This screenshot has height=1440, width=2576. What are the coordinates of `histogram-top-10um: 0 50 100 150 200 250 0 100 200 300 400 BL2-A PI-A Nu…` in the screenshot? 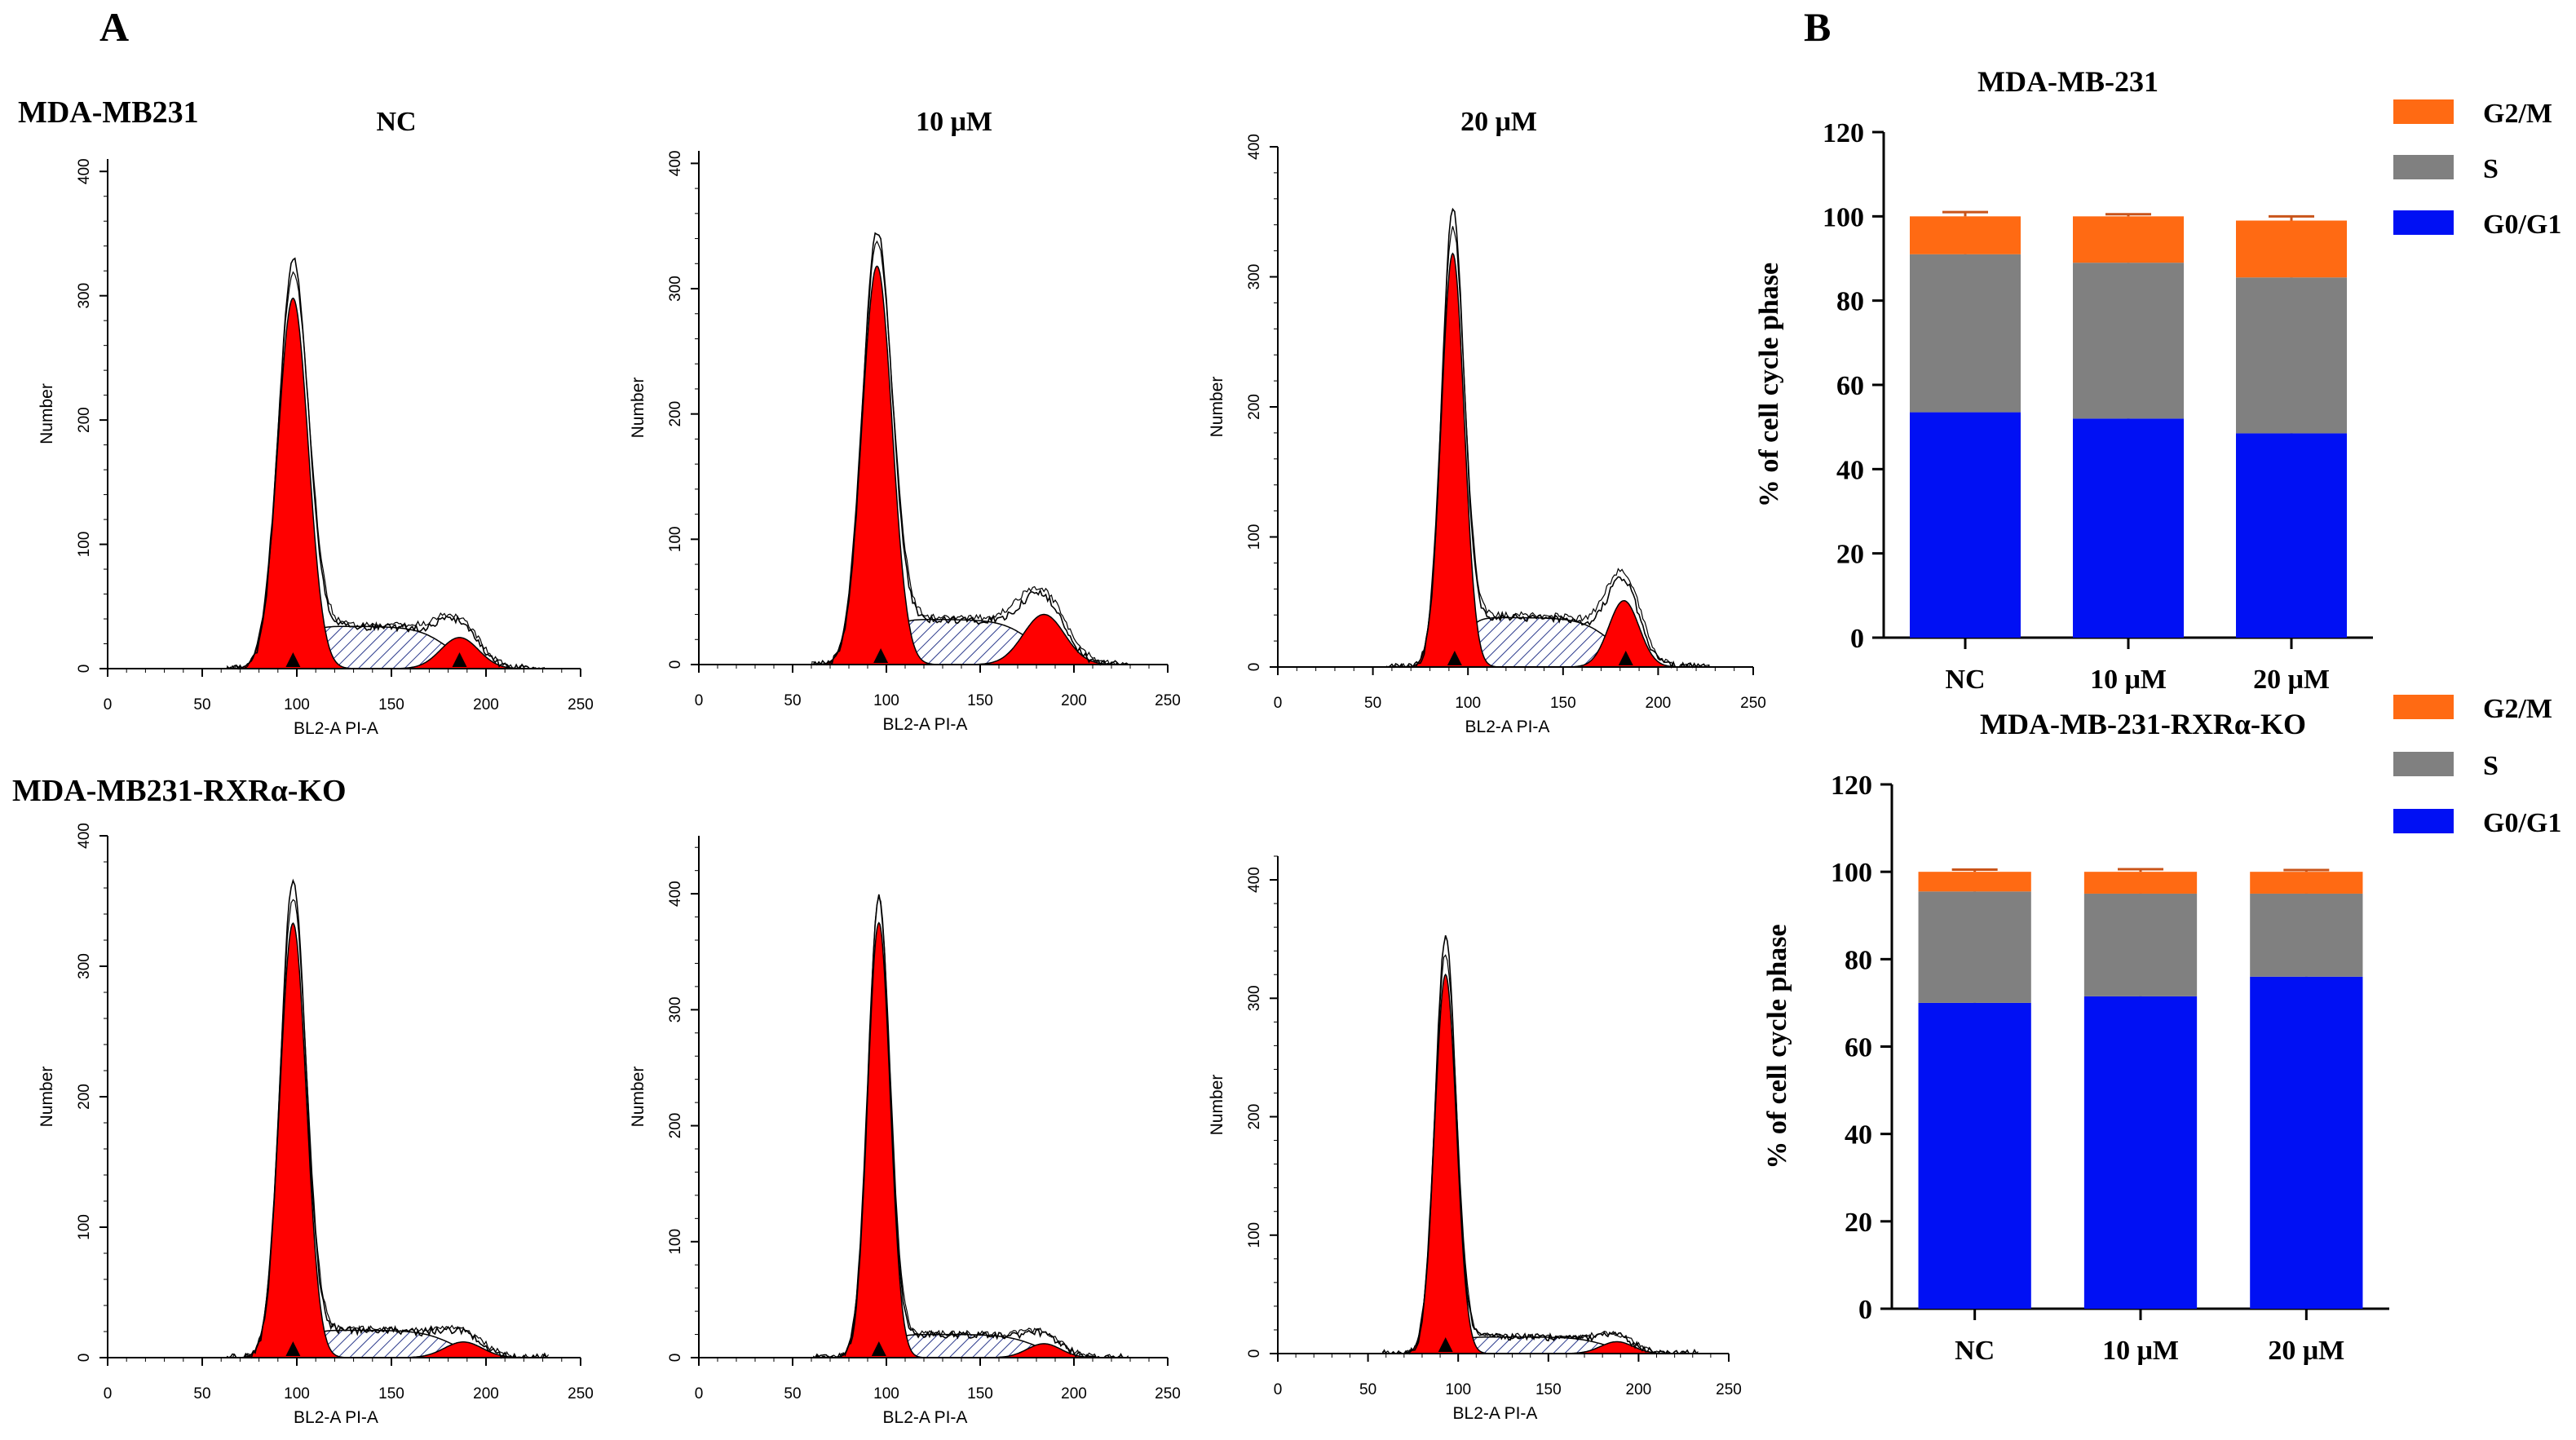 It's located at (905, 443).